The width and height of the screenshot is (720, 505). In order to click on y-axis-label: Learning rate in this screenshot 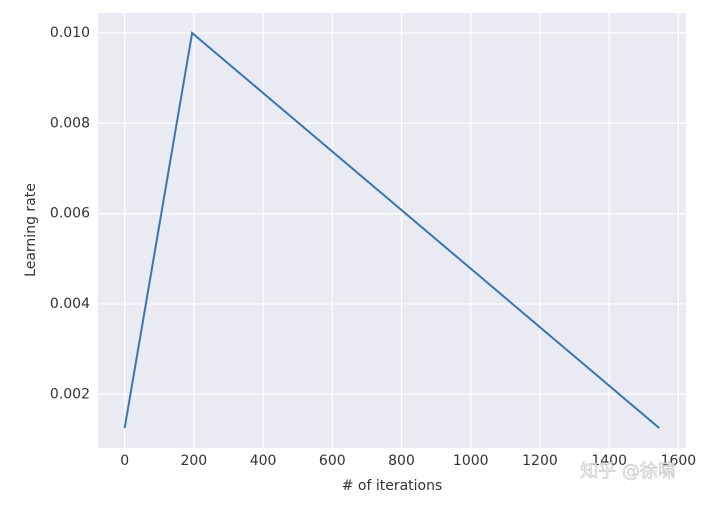, I will do `click(31, 230)`.